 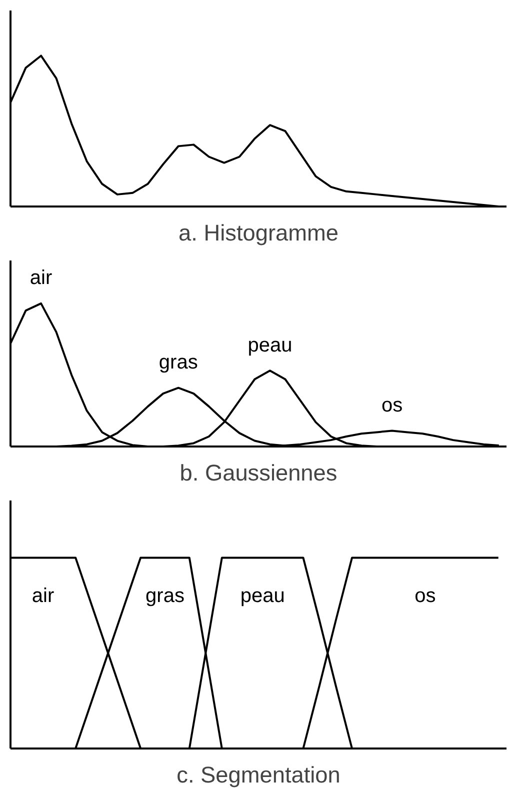 What do you see at coordinates (258, 775) in the screenshot?
I see `text: c. Segmentation` at bounding box center [258, 775].